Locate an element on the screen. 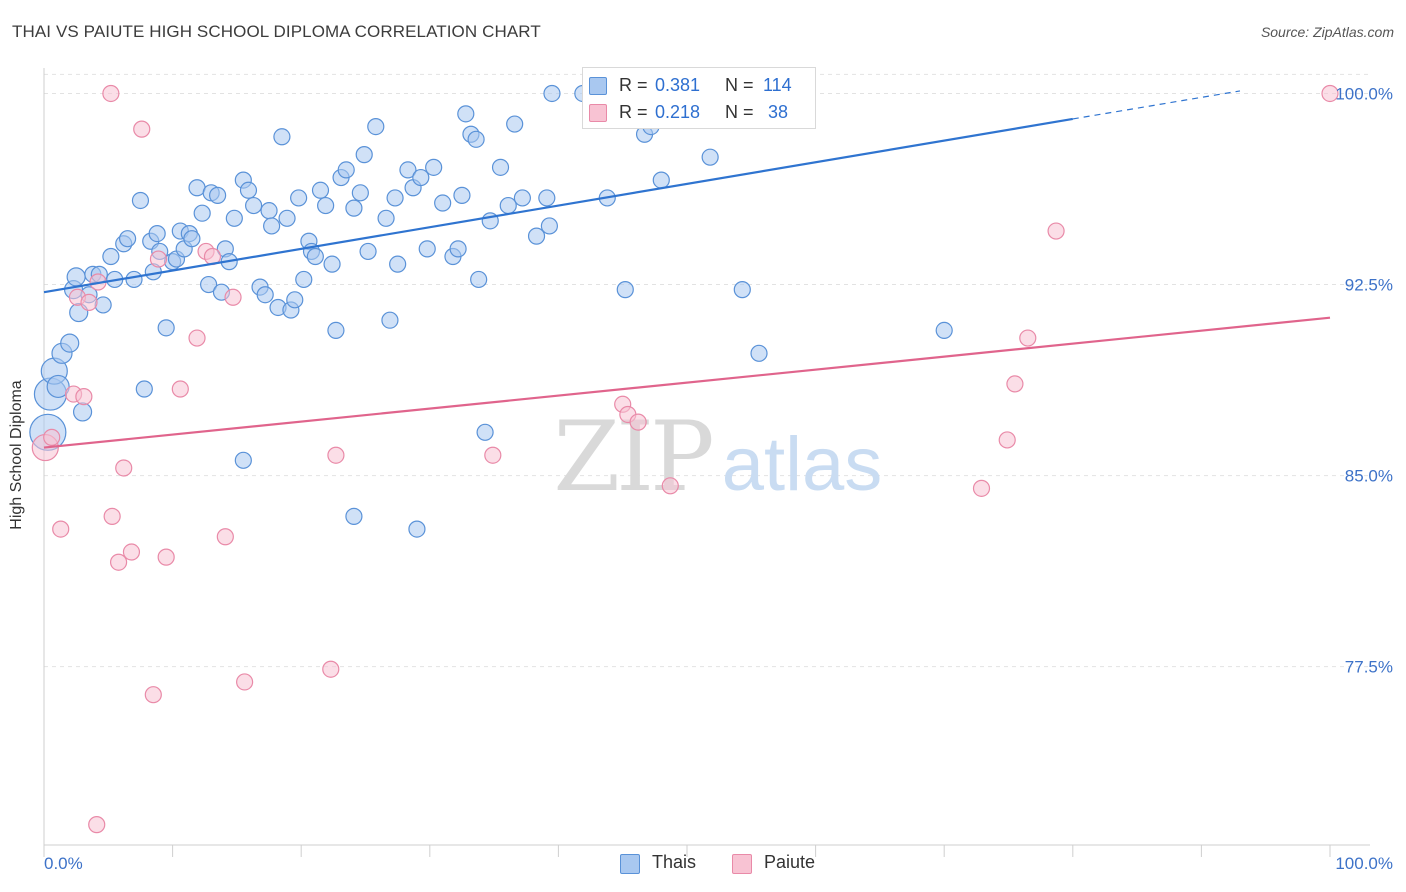 This screenshot has height=892, width=1406. legend-row-thais: R = 0.381 N = 114 is located at coordinates (699, 86).